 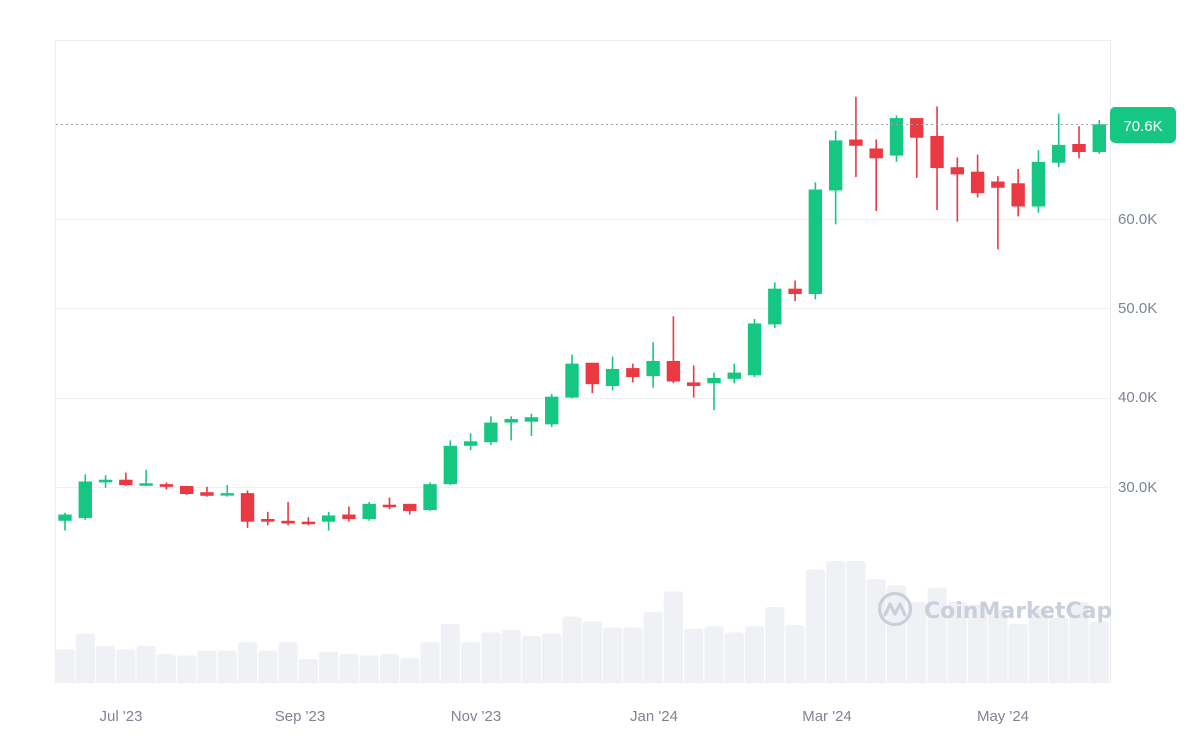 What do you see at coordinates (1137, 219) in the screenshot?
I see `y-tick-label: 60.0K` at bounding box center [1137, 219].